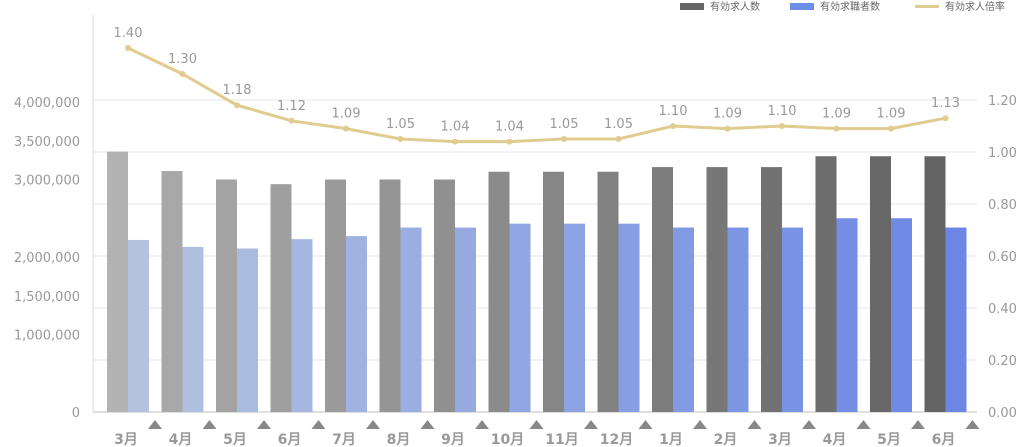 Image resolution: width=1024 pixels, height=447 pixels. I want to click on right-tick-label: 0.00, so click(1002, 413).